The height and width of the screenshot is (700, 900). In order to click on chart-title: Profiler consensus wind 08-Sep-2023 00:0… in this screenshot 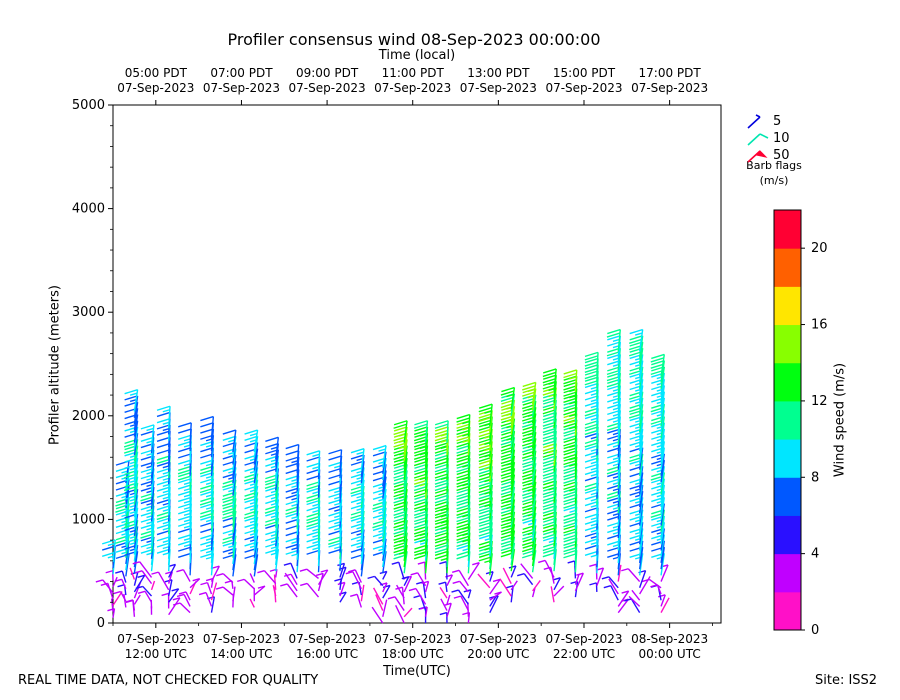, I will do `click(414, 39)`.